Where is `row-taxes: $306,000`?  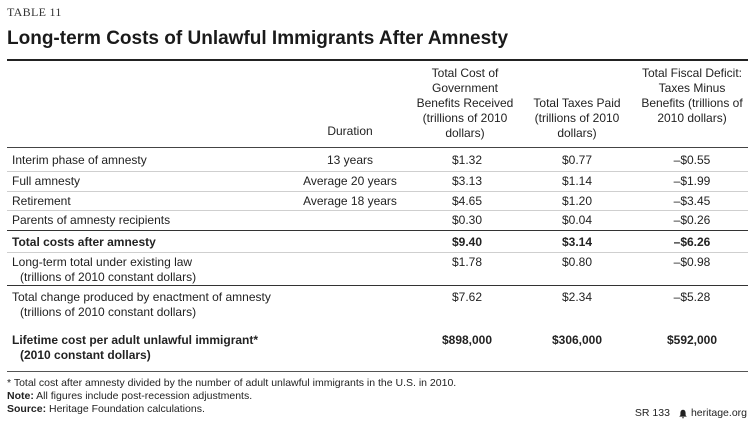
row-taxes: $306,000 is located at coordinates (577, 340).